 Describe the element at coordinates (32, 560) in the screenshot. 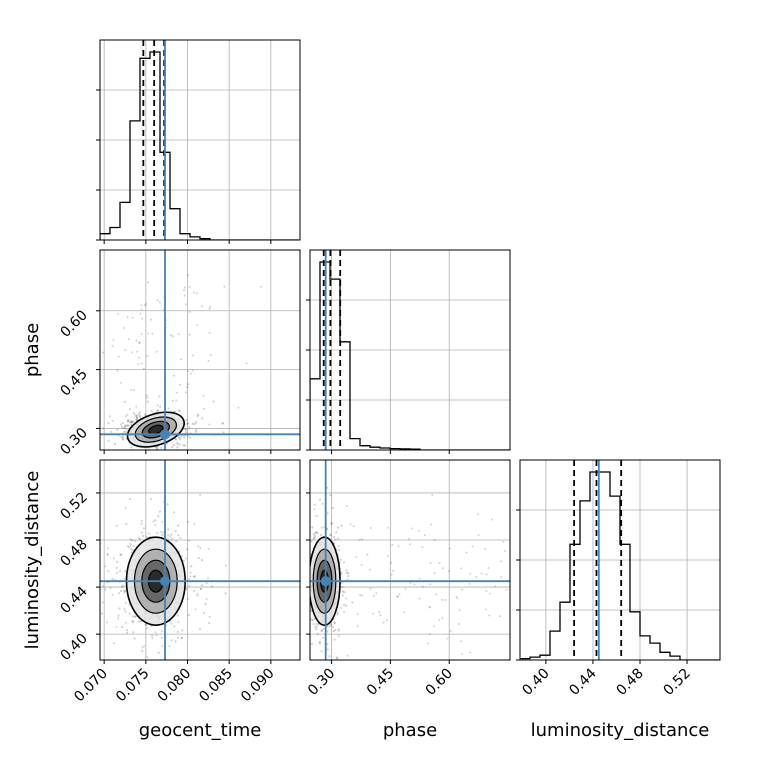

I see `y-axis-label-luminosity_distance: luminosity_distance` at that location.